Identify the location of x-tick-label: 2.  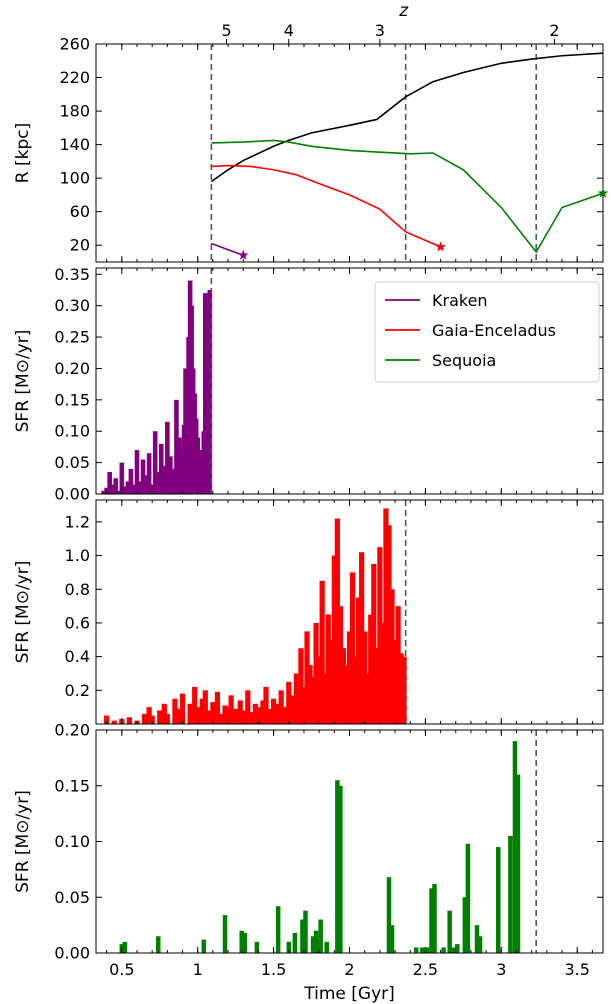
(349, 969).